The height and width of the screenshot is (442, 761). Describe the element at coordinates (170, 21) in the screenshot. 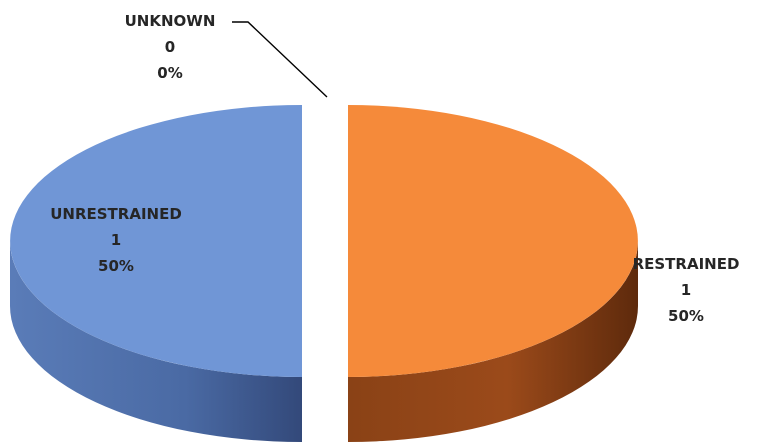

I see `data-label-unknown-name: UNKNOWN` at that location.